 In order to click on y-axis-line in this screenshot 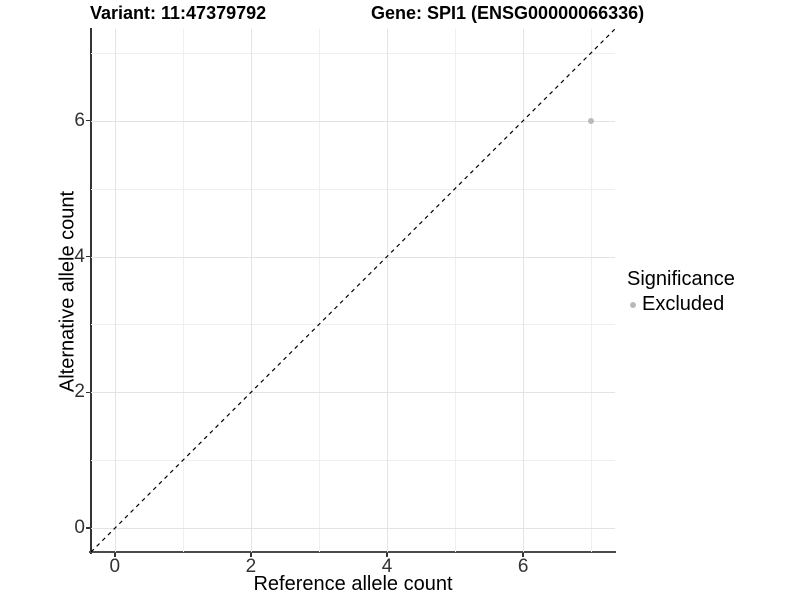, I will do `click(91, 291)`.